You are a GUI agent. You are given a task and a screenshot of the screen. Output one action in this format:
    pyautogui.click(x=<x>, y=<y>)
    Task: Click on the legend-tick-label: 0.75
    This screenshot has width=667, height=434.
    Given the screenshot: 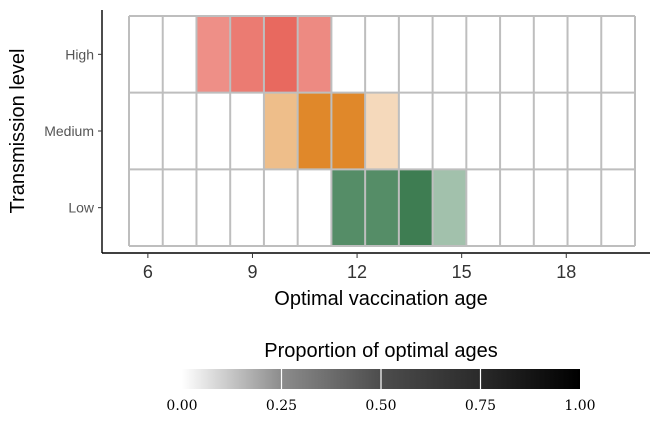 What is the action you would take?
    pyautogui.click(x=480, y=406)
    